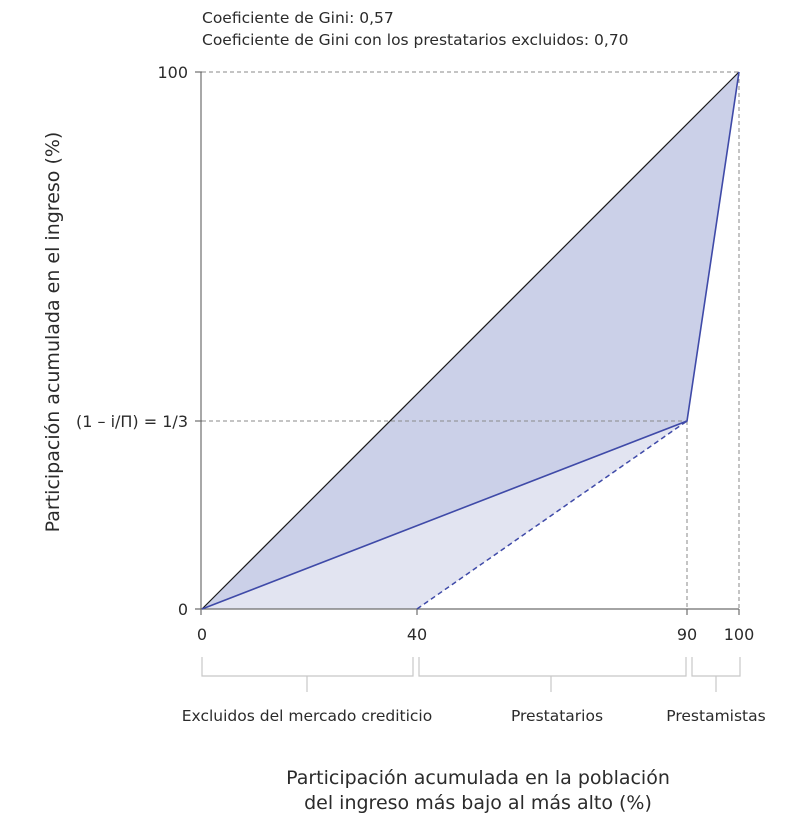 The width and height of the screenshot is (810, 824). Describe the element at coordinates (557, 716) in the screenshot. I see `group-label-borrowers: Prestatarios` at that location.